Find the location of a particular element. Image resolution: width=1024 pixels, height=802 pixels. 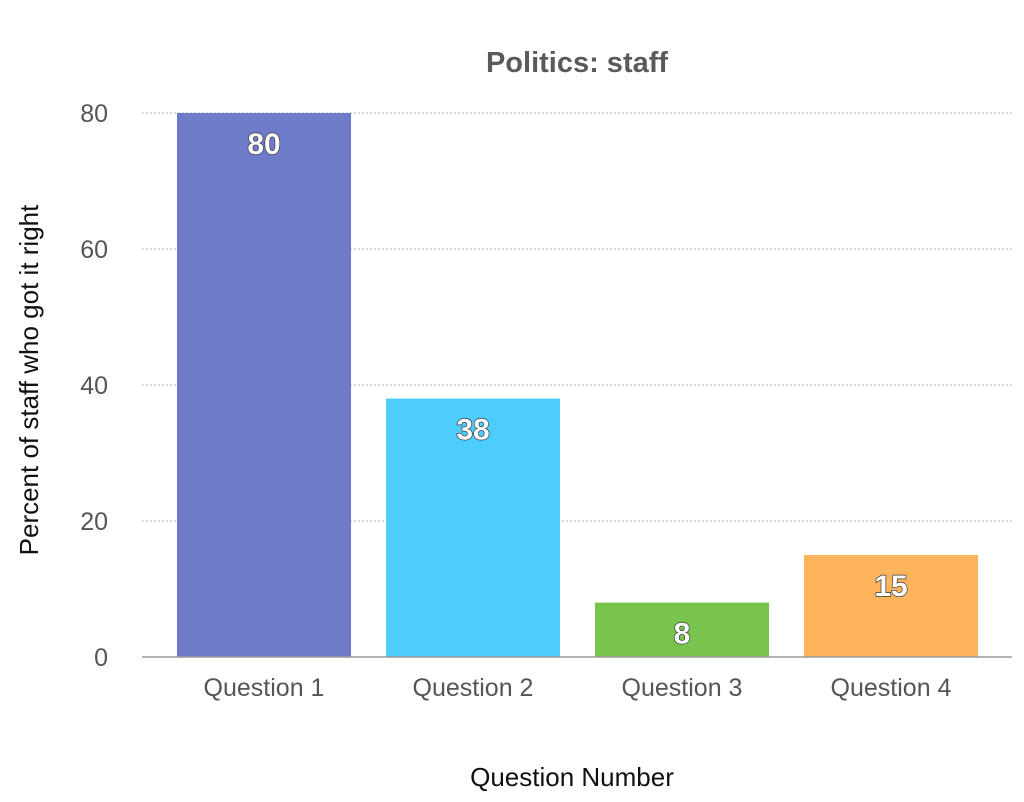

y-tick-label: 0 is located at coordinates (101, 658).